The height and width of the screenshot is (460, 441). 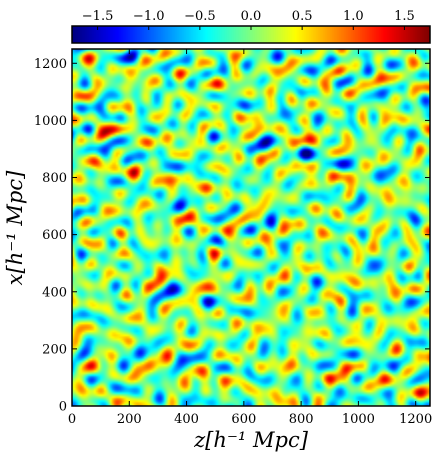 What do you see at coordinates (98, 16) in the screenshot?
I see `colorbar-tick-label: −1.5` at bounding box center [98, 16].